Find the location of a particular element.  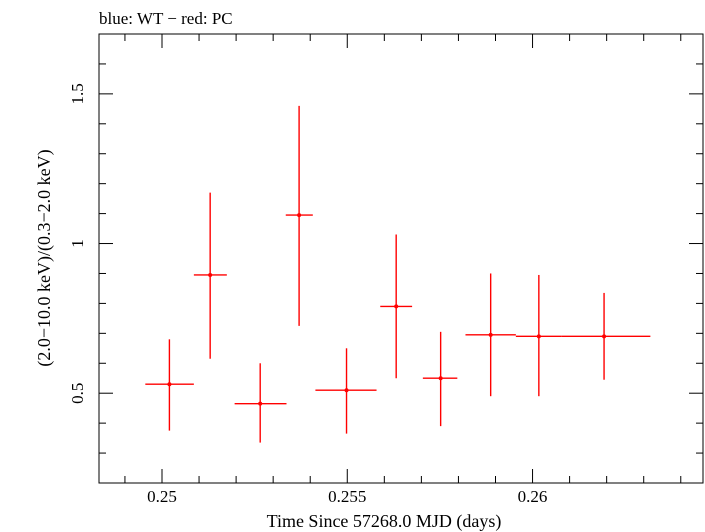

y-tick-label: 1.5 is located at coordinates (77, 93).